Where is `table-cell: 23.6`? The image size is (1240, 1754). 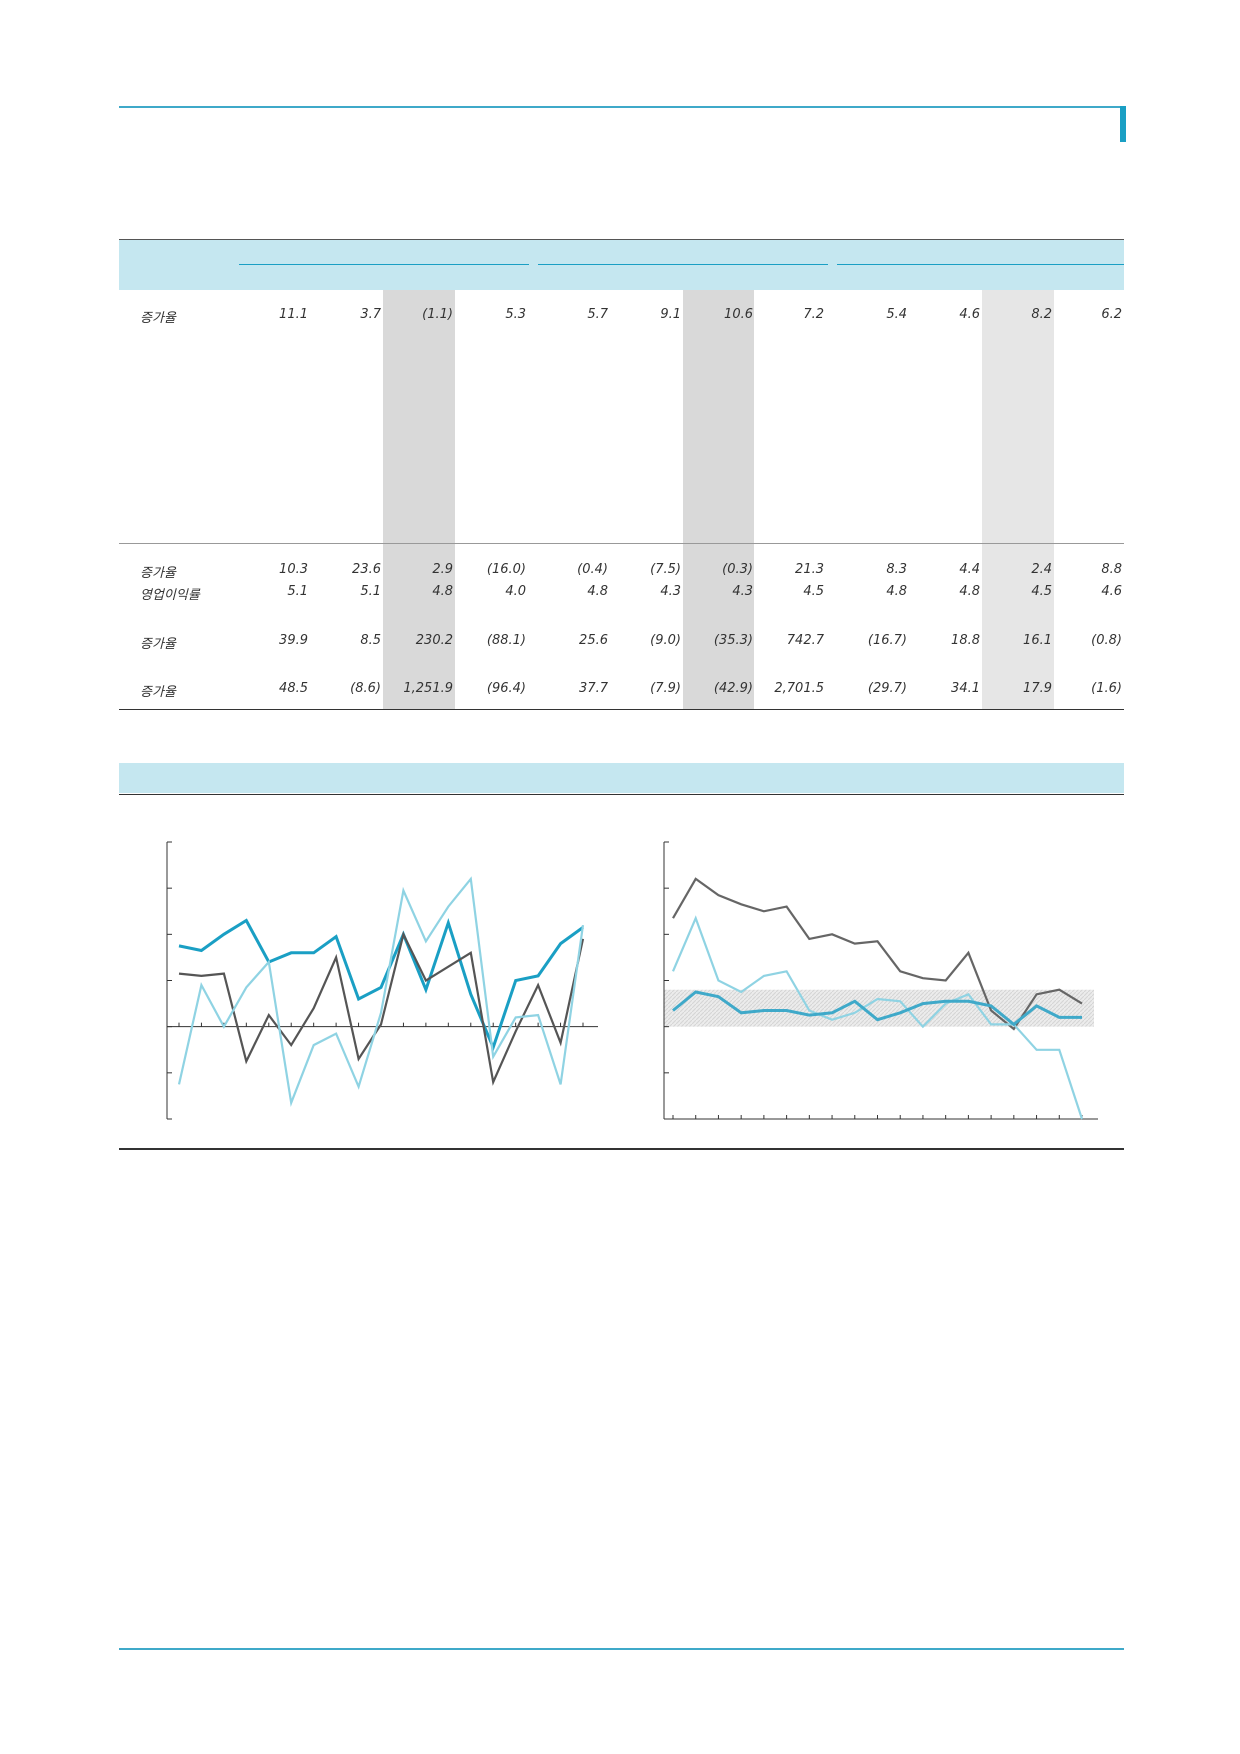
table-cell: 23.6 is located at coordinates (366, 569).